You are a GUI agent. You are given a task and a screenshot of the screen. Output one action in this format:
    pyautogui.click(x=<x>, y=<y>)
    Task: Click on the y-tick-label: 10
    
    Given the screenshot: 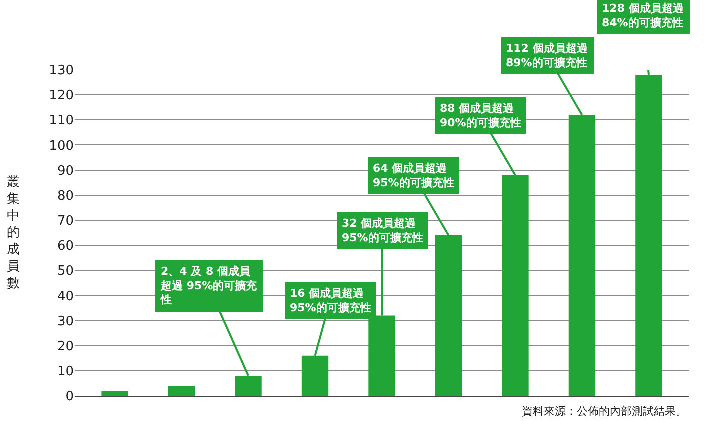 What is the action you would take?
    pyautogui.click(x=65, y=372)
    